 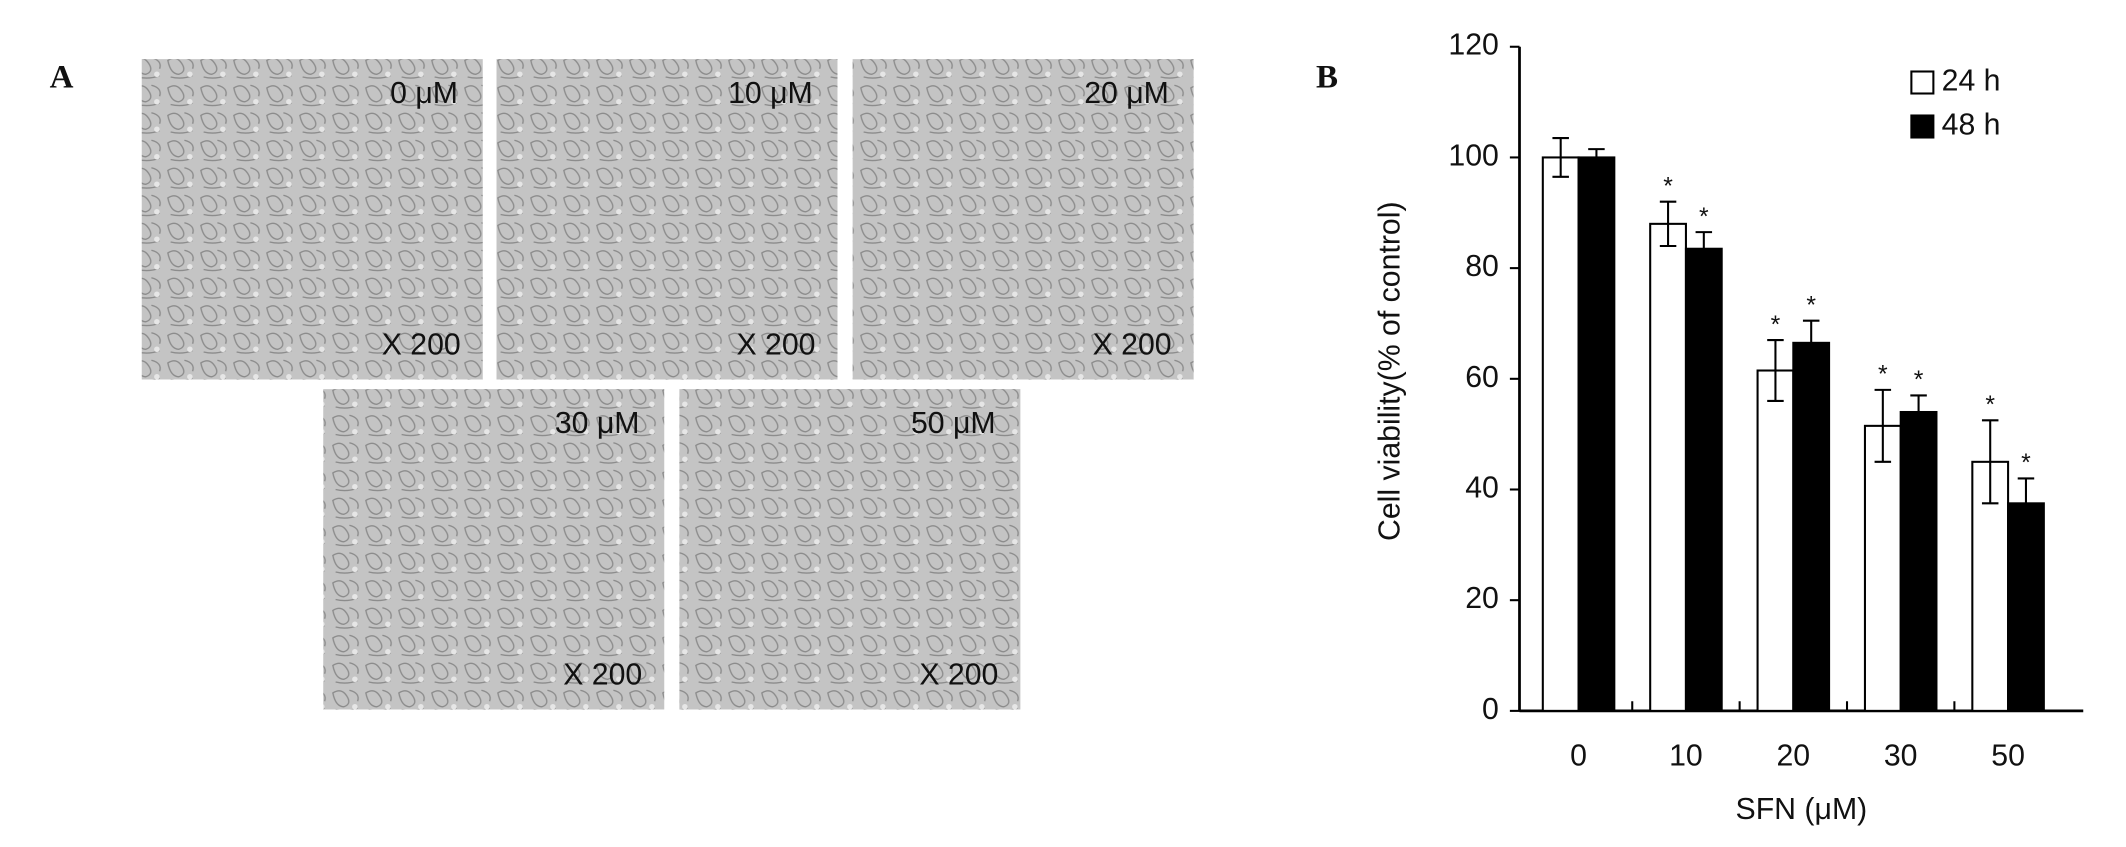 I want to click on x-tick-label: 30, so click(x=1901, y=756).